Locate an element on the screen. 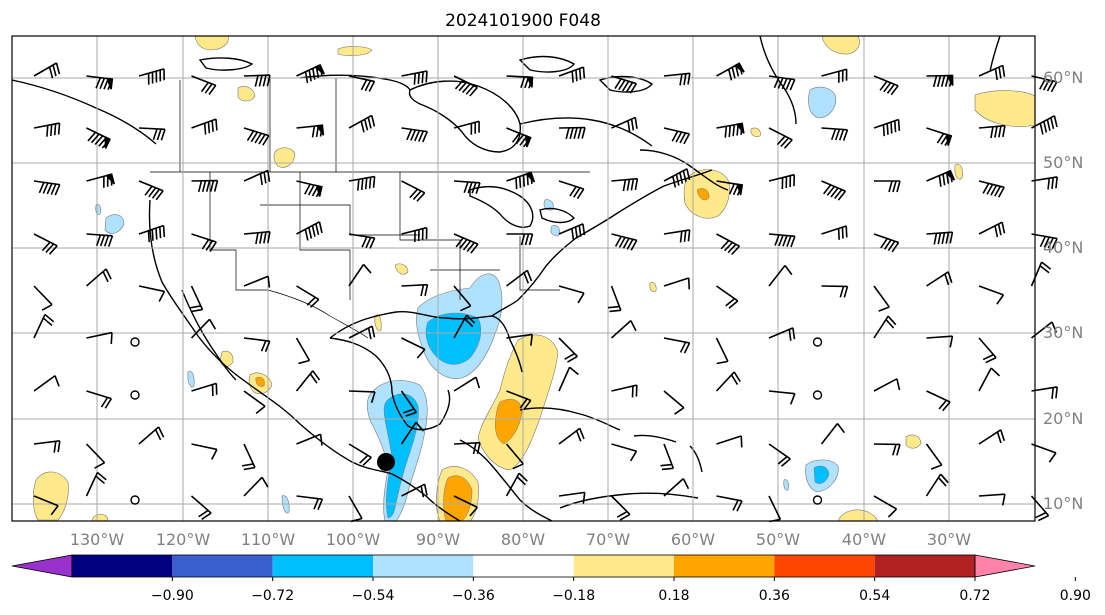 Image resolution: width=1105 pixels, height=615 pixels. colorbar is located at coordinates (523, 566).